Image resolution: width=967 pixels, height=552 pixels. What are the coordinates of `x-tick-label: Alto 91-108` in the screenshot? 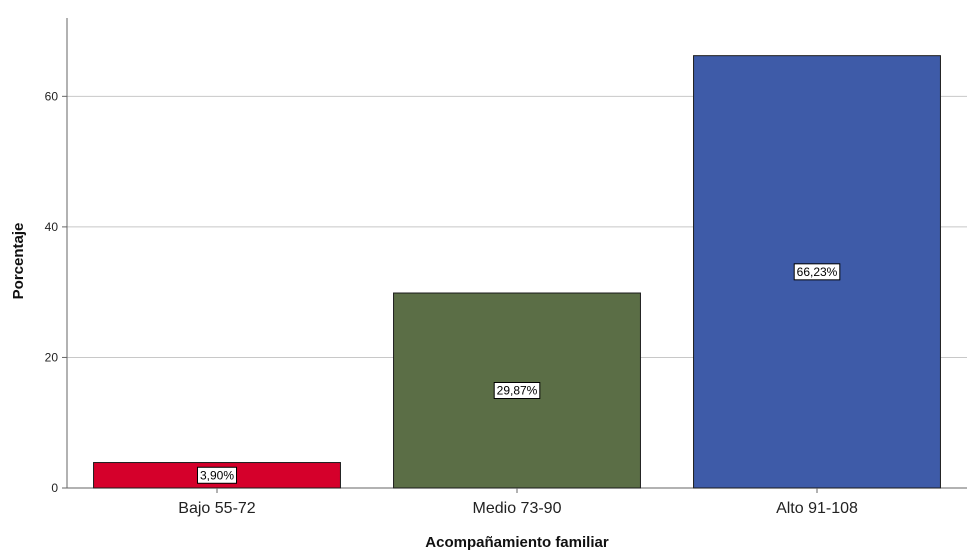 It's located at (817, 508).